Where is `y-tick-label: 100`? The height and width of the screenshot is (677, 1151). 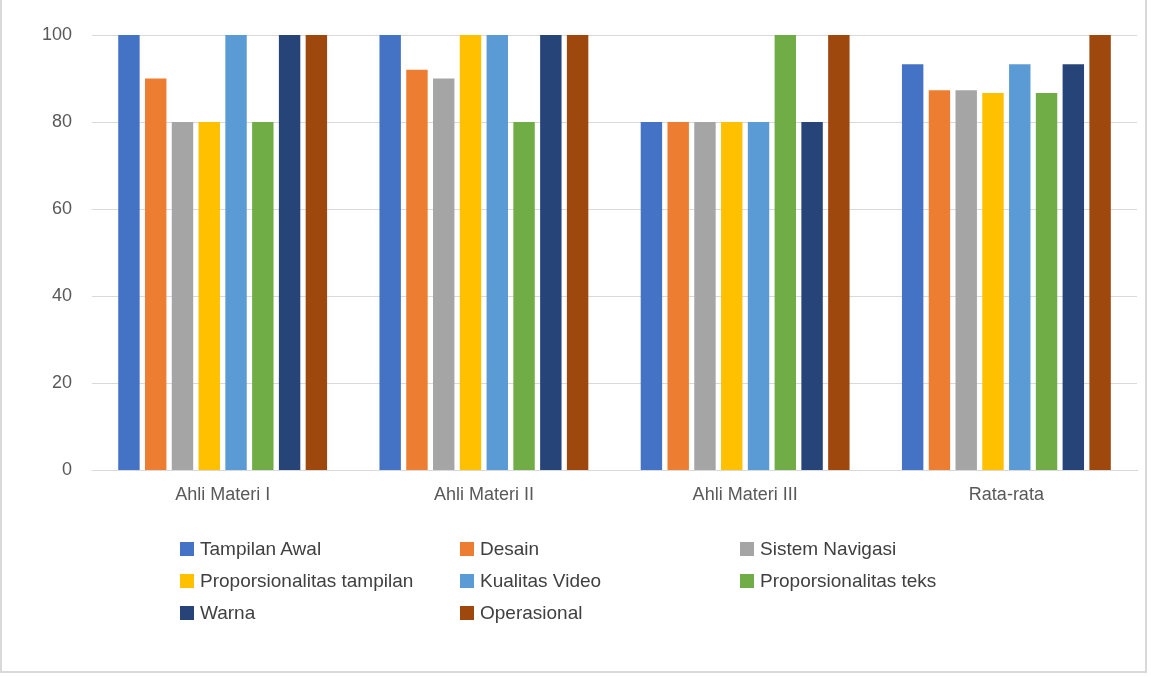
y-tick-label: 100 is located at coordinates (57, 33).